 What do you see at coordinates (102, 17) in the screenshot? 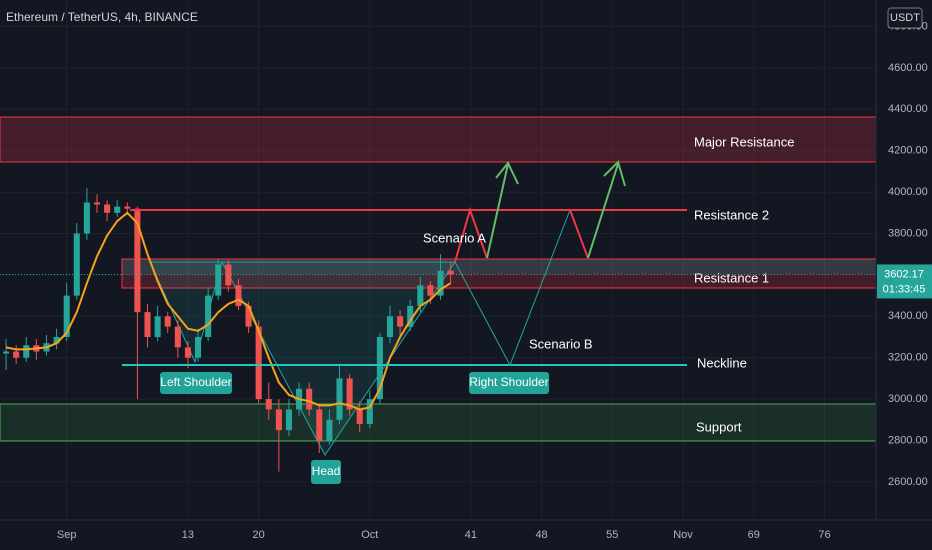
I see `chart-title: Ethereum / TetherUS, 4h, BINANCE` at bounding box center [102, 17].